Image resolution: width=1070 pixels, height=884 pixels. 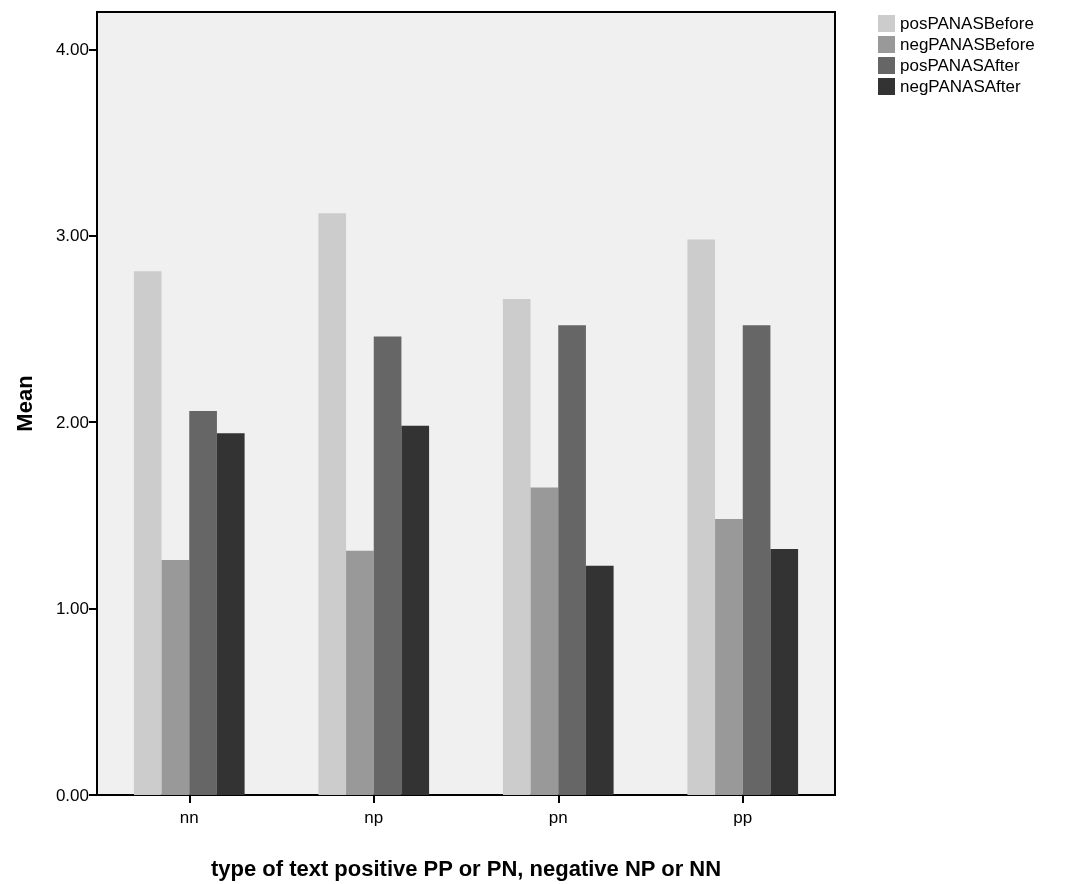 What do you see at coordinates (24, 403) in the screenshot?
I see `y-axis-title: Mean` at bounding box center [24, 403].